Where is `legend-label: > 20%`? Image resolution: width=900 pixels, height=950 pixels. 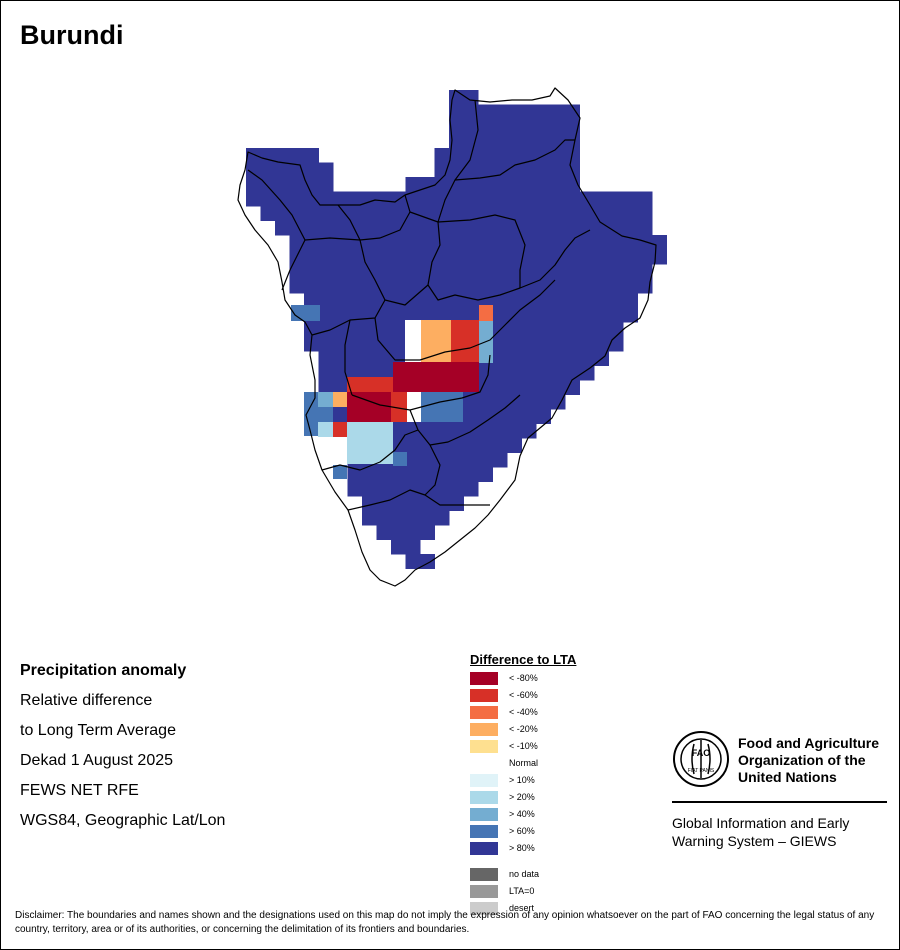 legend-label: > 20% is located at coordinates (522, 797).